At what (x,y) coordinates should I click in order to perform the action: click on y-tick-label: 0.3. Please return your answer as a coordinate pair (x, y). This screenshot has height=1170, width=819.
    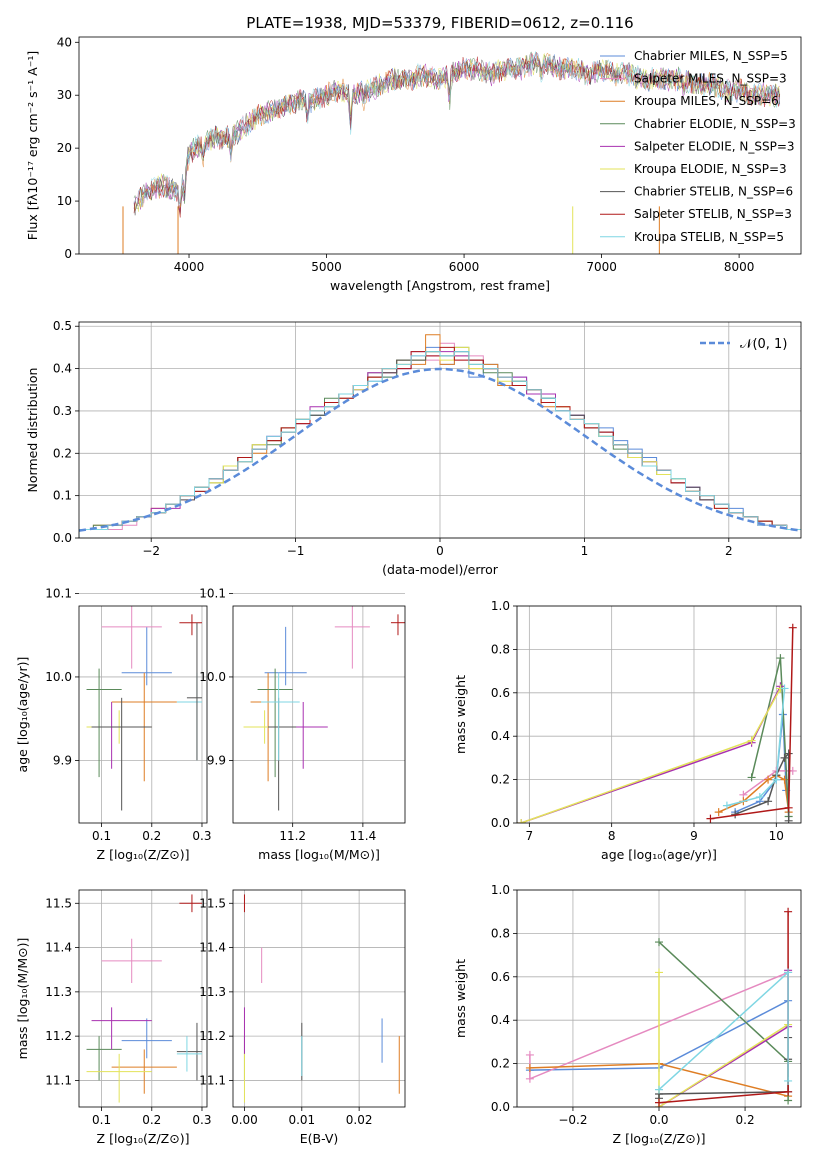
    Looking at the image, I should click on (62, 411).